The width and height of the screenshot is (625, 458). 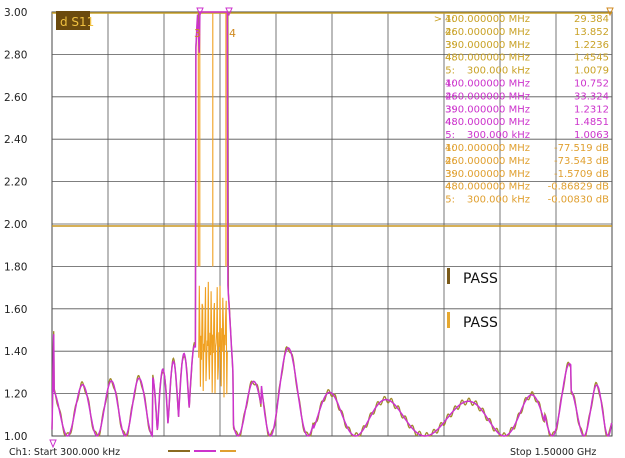 What do you see at coordinates (591, 45) in the screenshot?
I see `marker-value: 1.2236` at bounding box center [591, 45].